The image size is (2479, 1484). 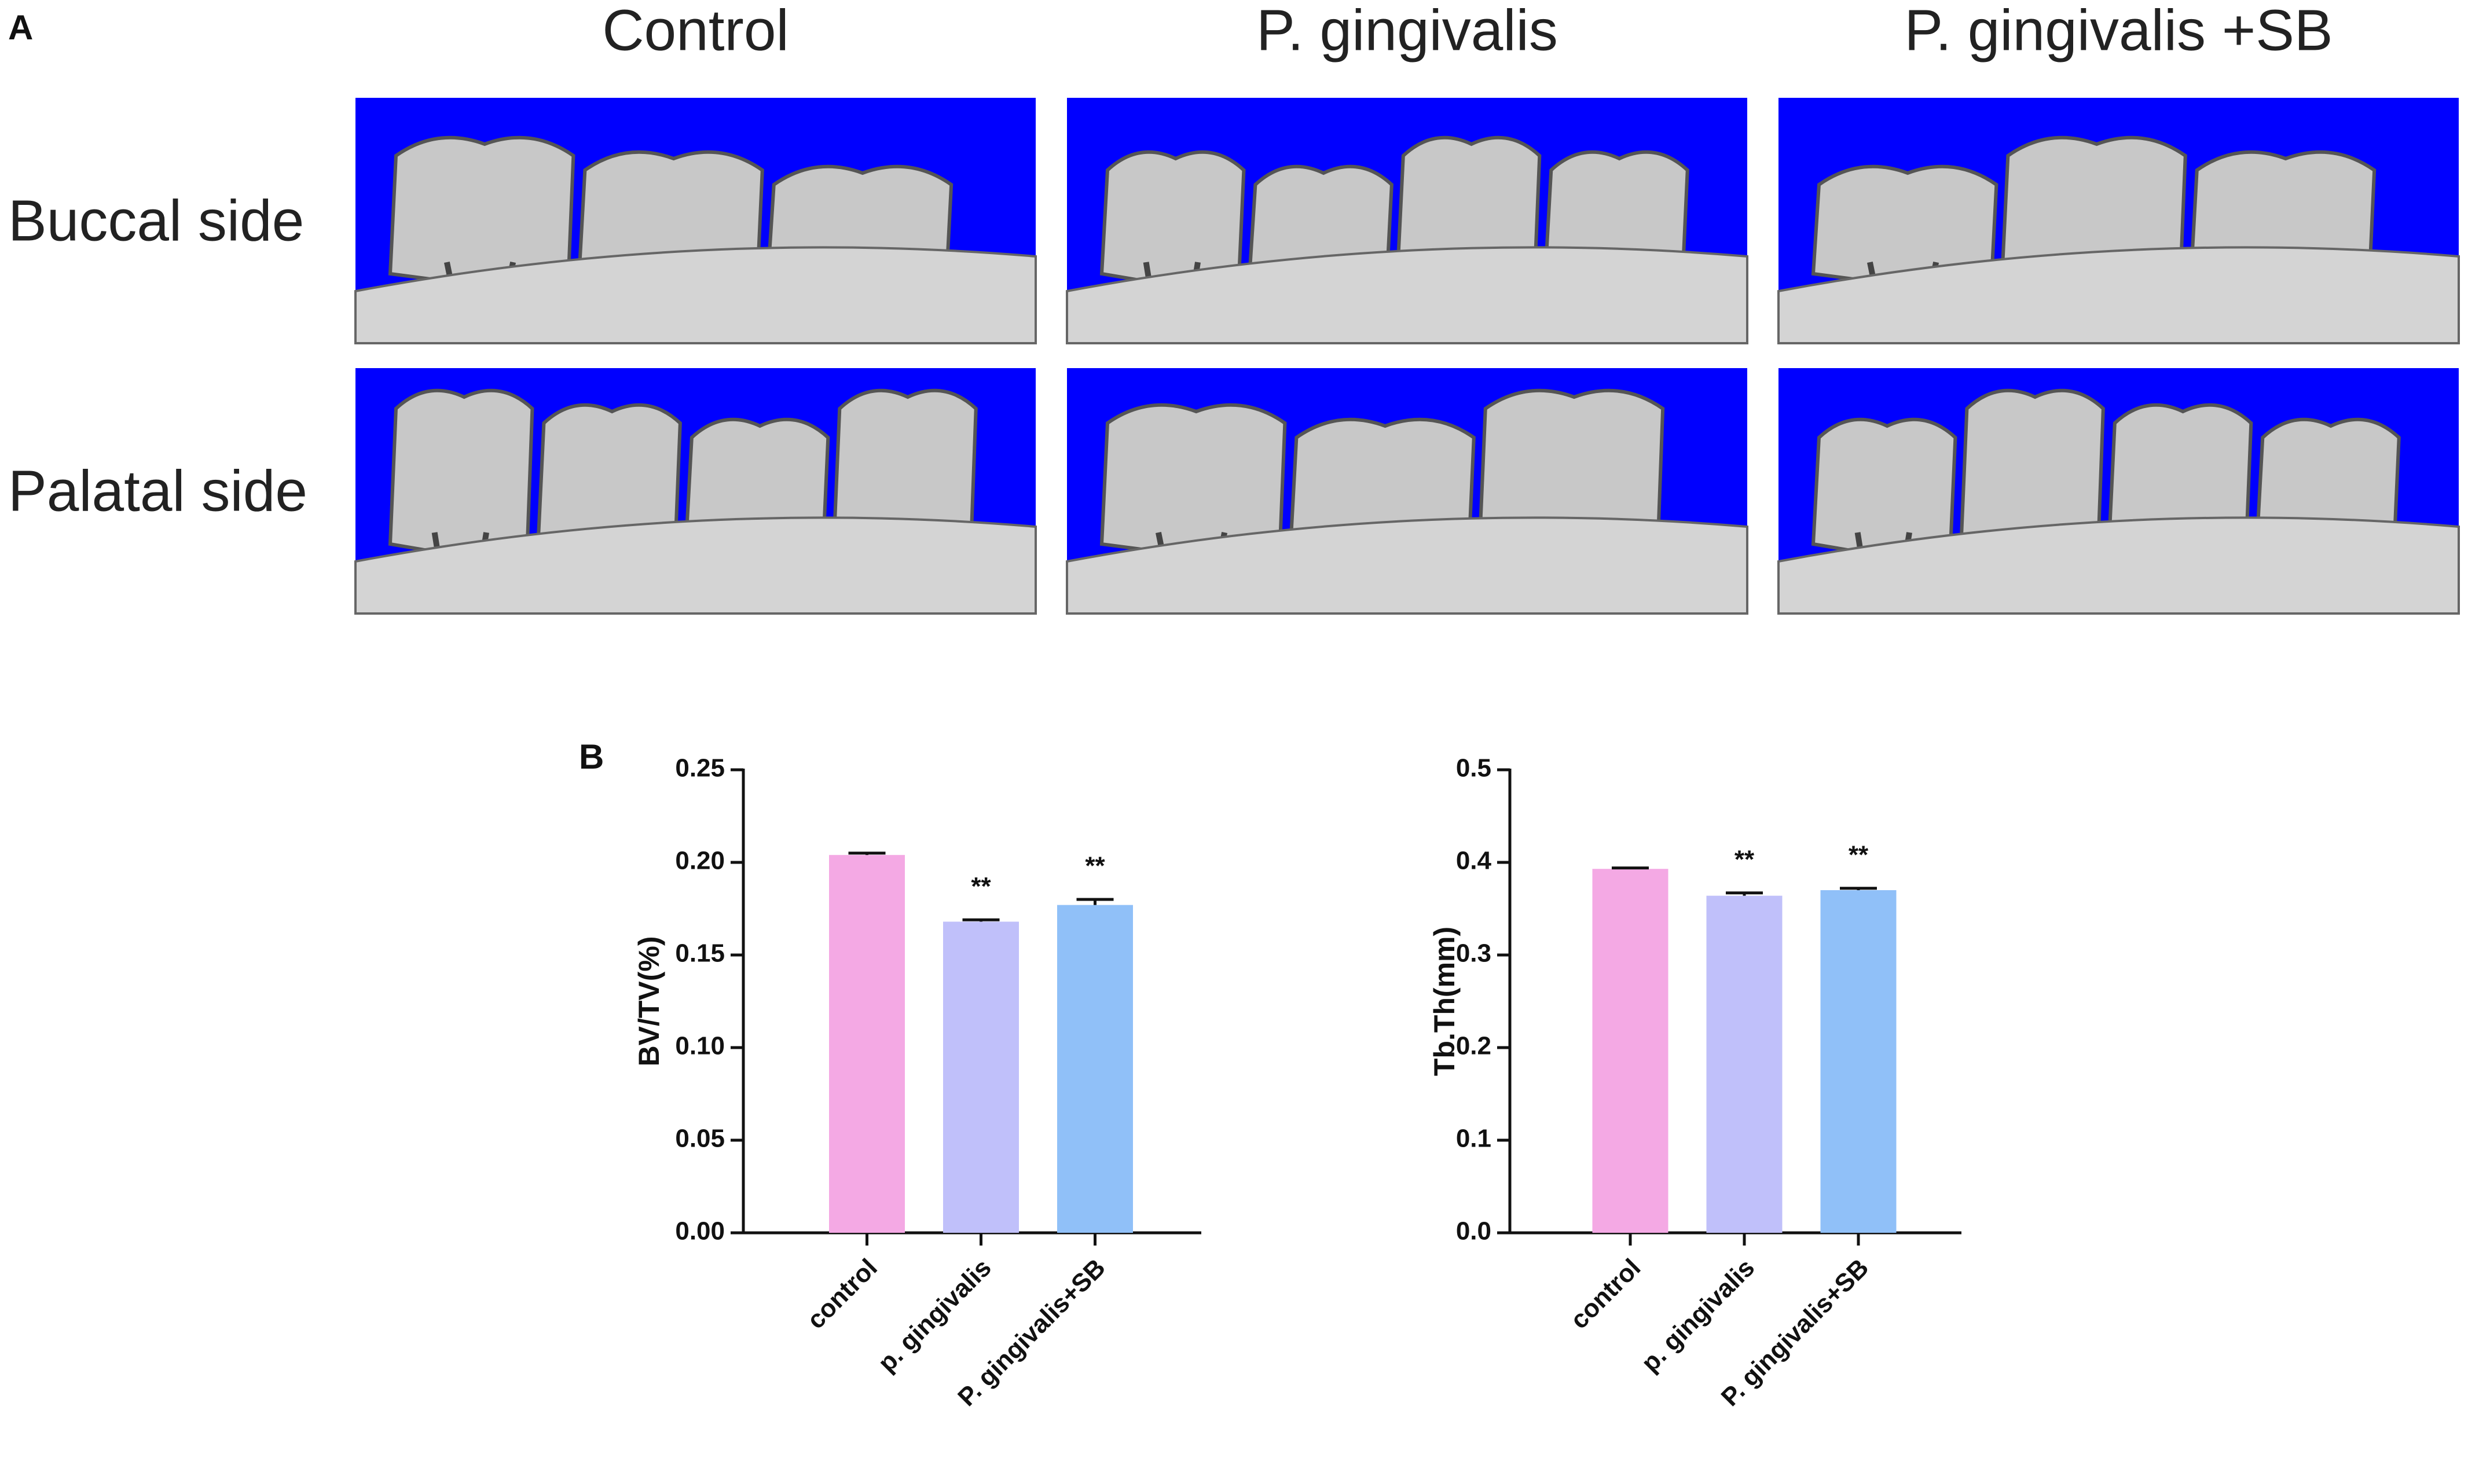 What do you see at coordinates (700, 1139) in the screenshot?
I see `y-tick-label: 0.05` at bounding box center [700, 1139].